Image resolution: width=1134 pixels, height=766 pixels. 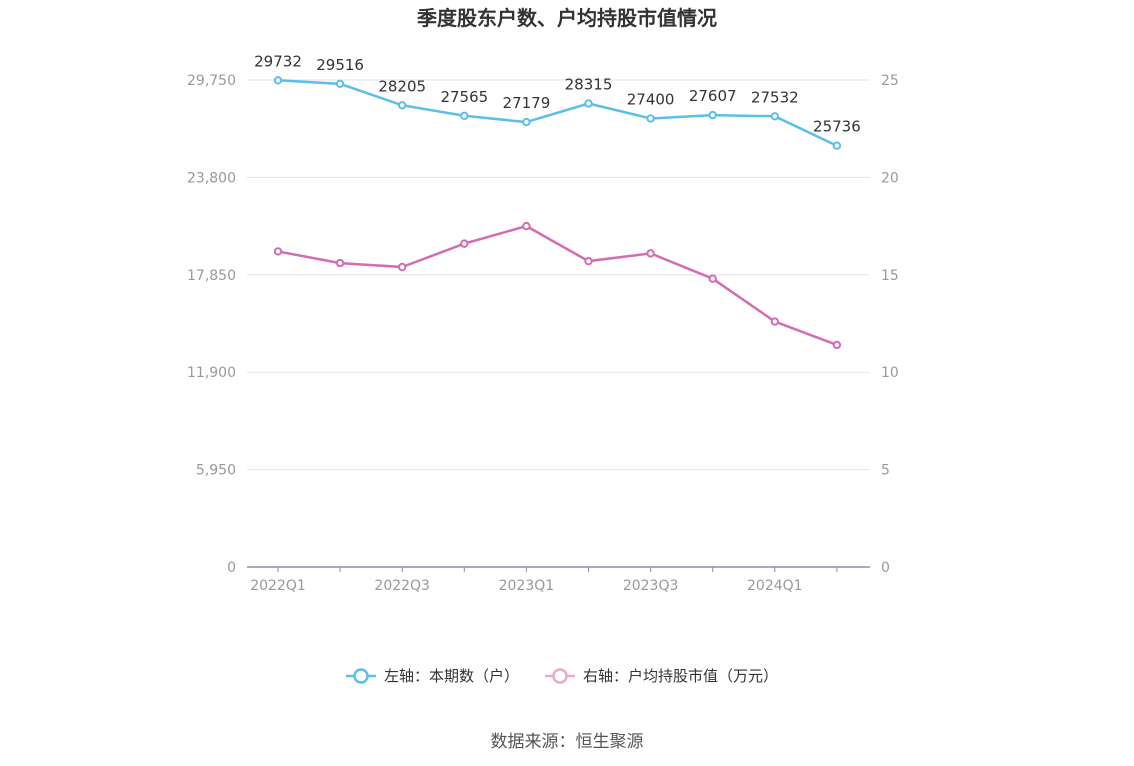 I want to click on data-label: 29732, so click(x=278, y=61).